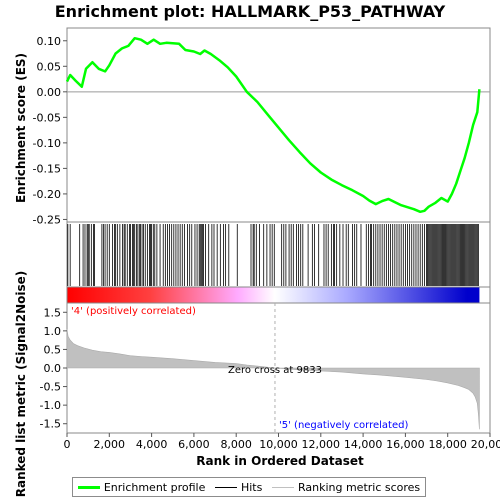 The width and height of the screenshot is (500, 500). What do you see at coordinates (53, 331) in the screenshot?
I see `metric-y-tick-label: 1.0` at bounding box center [53, 331].